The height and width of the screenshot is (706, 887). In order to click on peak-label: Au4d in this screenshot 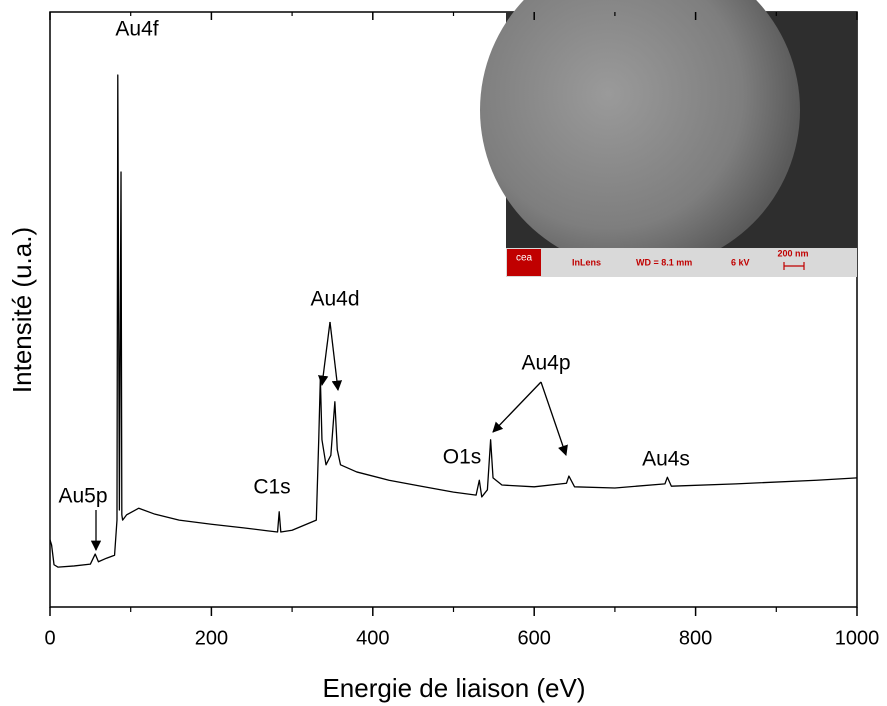, I will do `click(334, 299)`.